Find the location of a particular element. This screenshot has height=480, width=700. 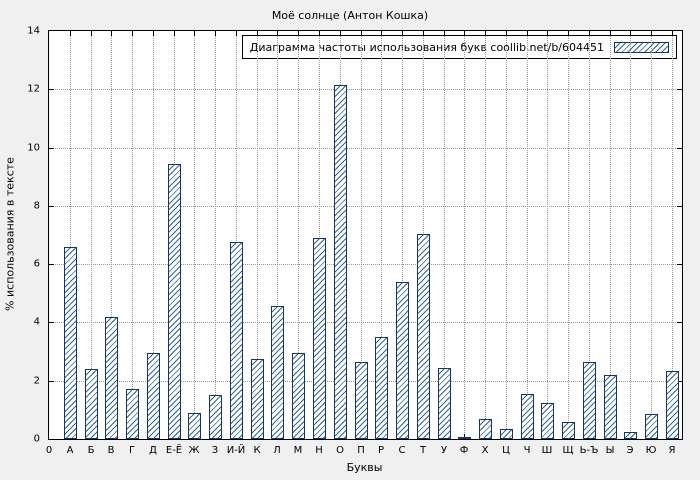

x-tick-label: Е-Ё is located at coordinates (174, 450).